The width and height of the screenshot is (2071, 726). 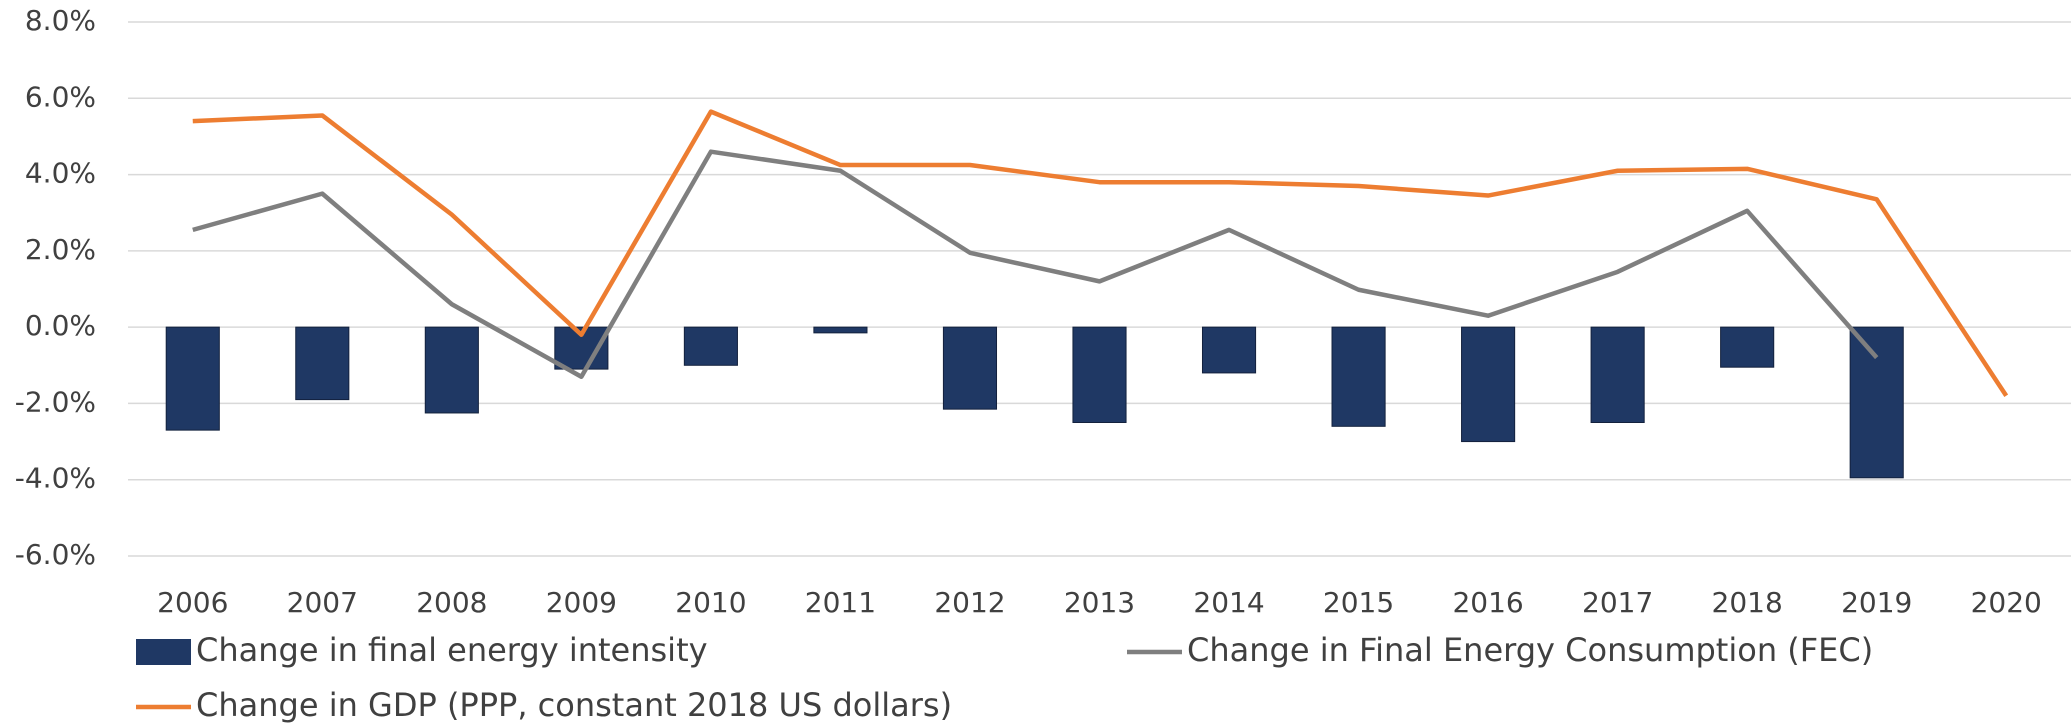 What do you see at coordinates (969, 602) in the screenshot?
I see `x-tick-label: 2012` at bounding box center [969, 602].